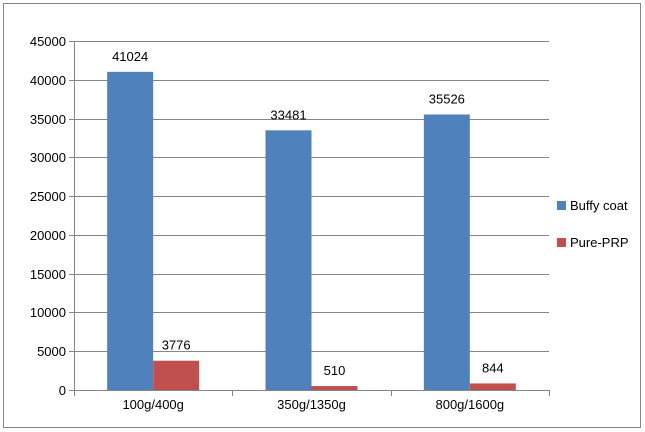 This screenshot has width=645, height=432. Describe the element at coordinates (447, 98) in the screenshot. I see `data-label: 35526` at that location.